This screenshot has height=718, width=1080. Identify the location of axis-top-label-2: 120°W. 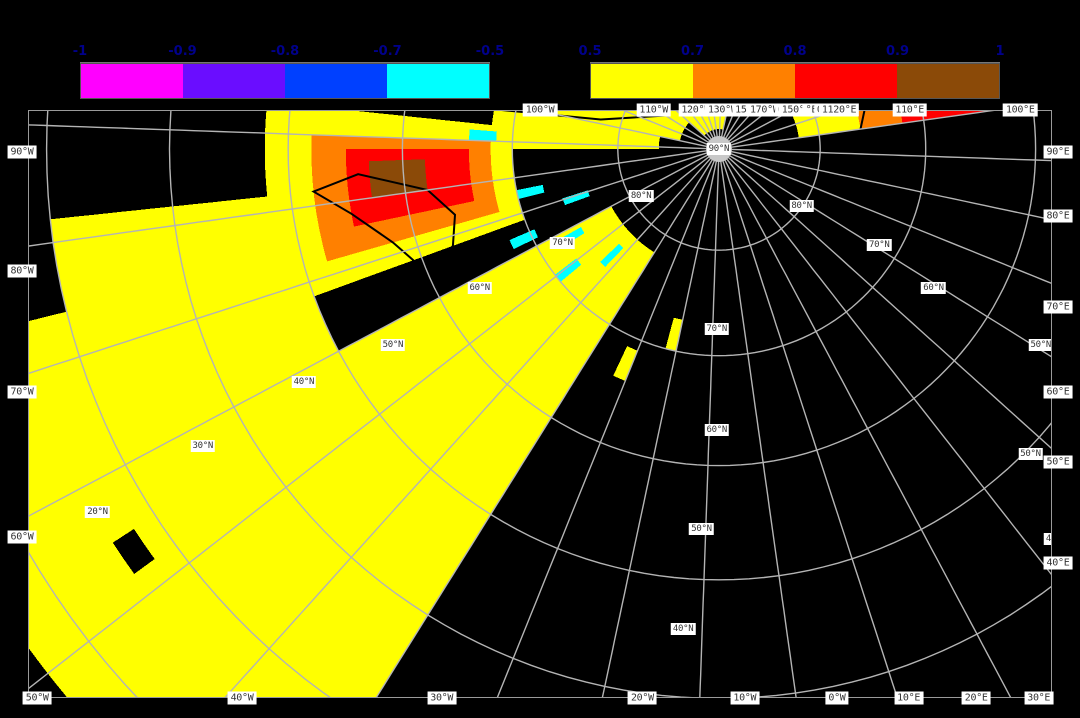
(695, 110).